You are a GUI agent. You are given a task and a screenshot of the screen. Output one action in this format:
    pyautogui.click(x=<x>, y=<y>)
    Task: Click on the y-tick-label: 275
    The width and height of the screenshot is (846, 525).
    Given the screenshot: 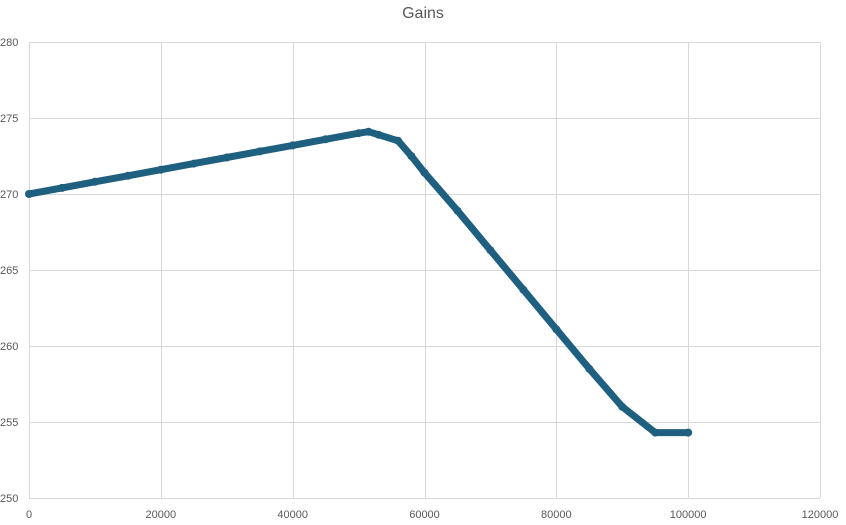 What is the action you would take?
    pyautogui.click(x=9, y=119)
    